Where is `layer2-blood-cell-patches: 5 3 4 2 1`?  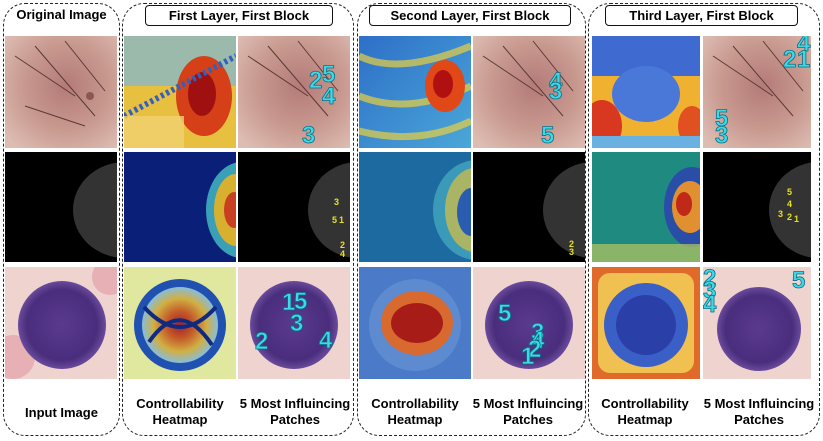
layer2-blood-cell-patches: 5 3 4 2 1 is located at coordinates (529, 323).